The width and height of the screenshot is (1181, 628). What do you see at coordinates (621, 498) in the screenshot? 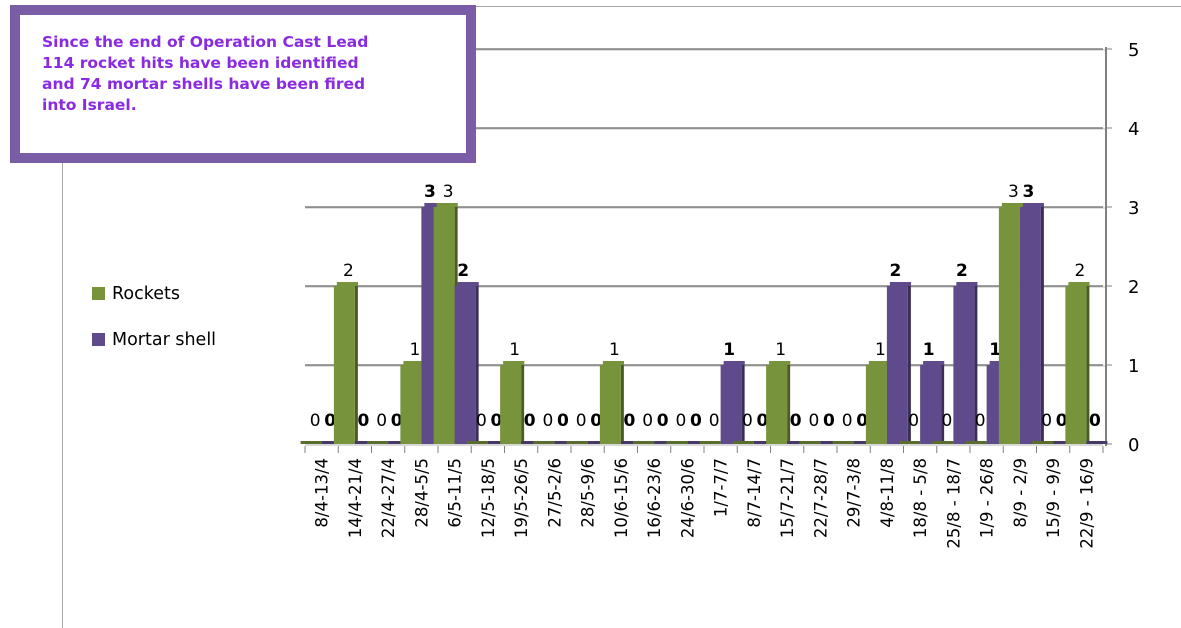
I see `x-tick-label: 10/6-15/6` at bounding box center [621, 498].